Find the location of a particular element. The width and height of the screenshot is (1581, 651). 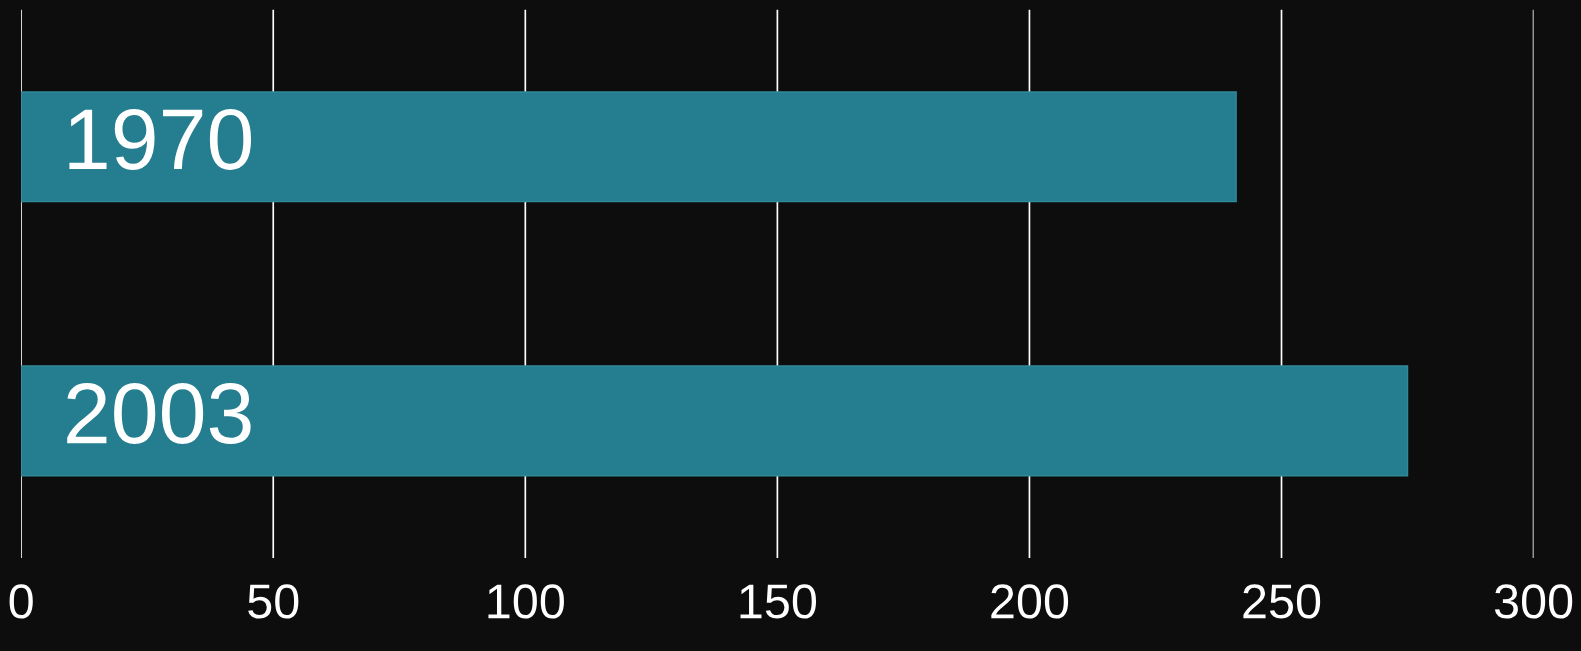

x-tick-label: 200 is located at coordinates (1030, 601).